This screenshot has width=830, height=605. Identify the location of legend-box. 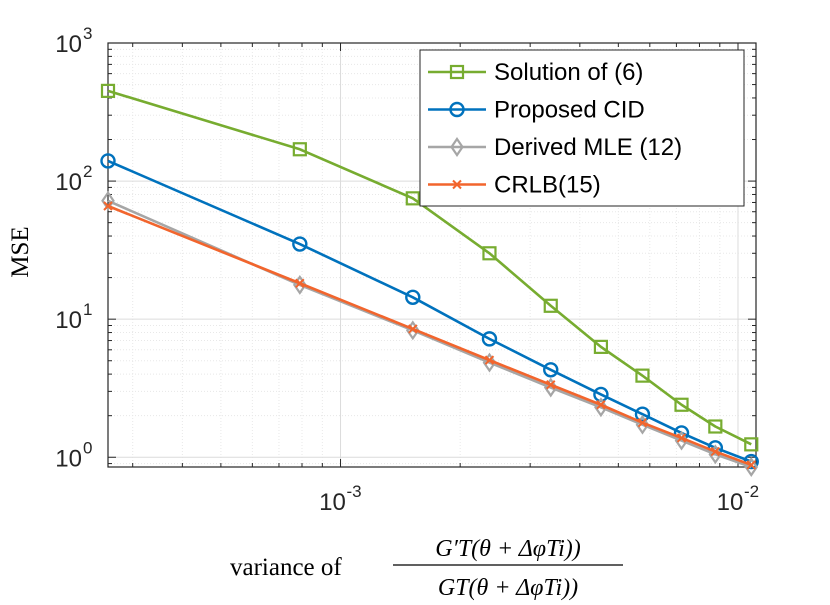
(582, 128).